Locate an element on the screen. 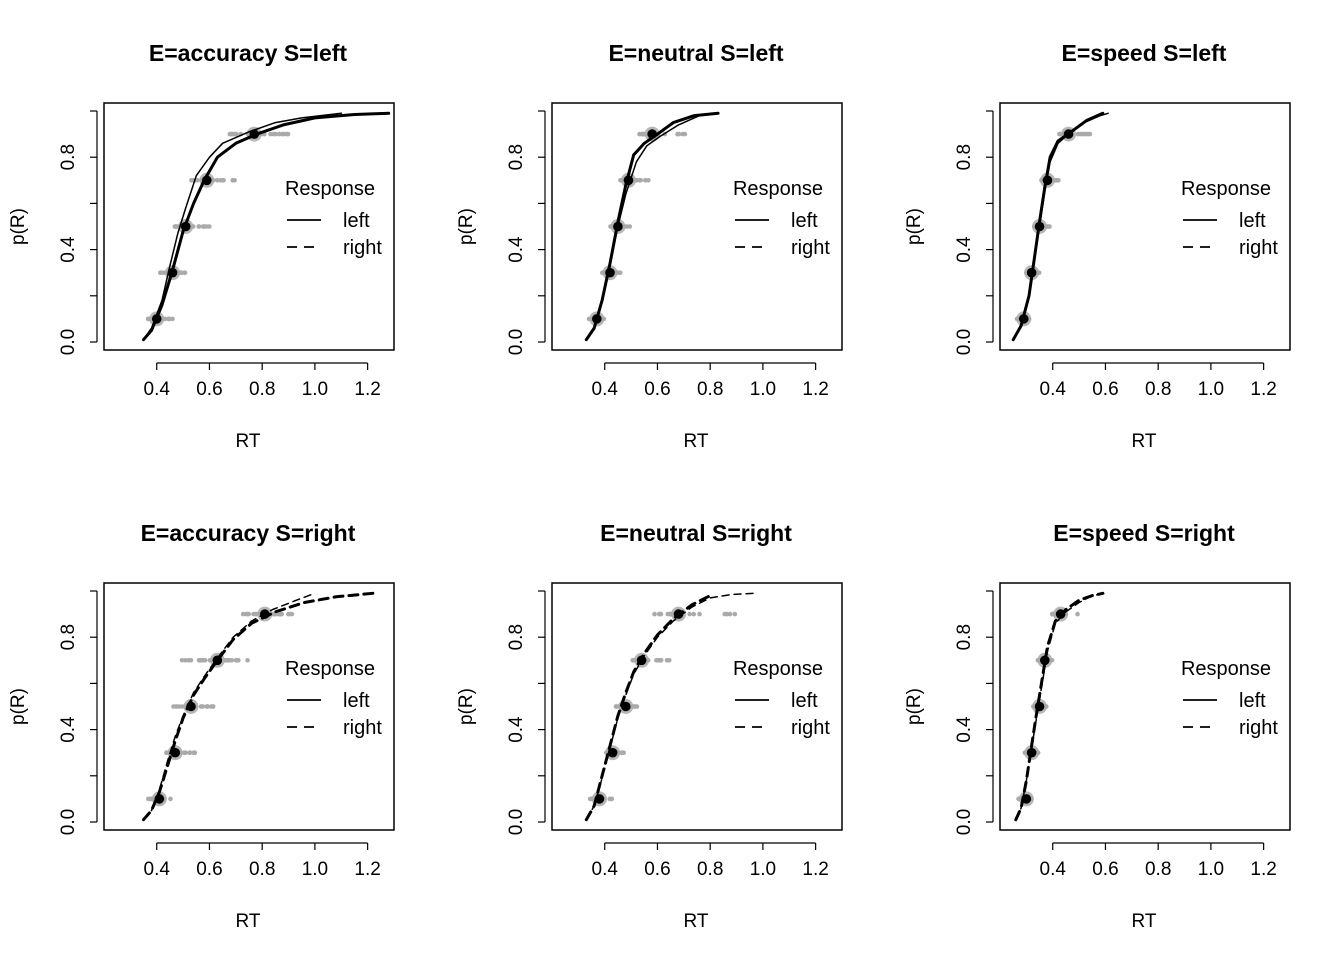  cdf-line-predicted is located at coordinates (652, 226).